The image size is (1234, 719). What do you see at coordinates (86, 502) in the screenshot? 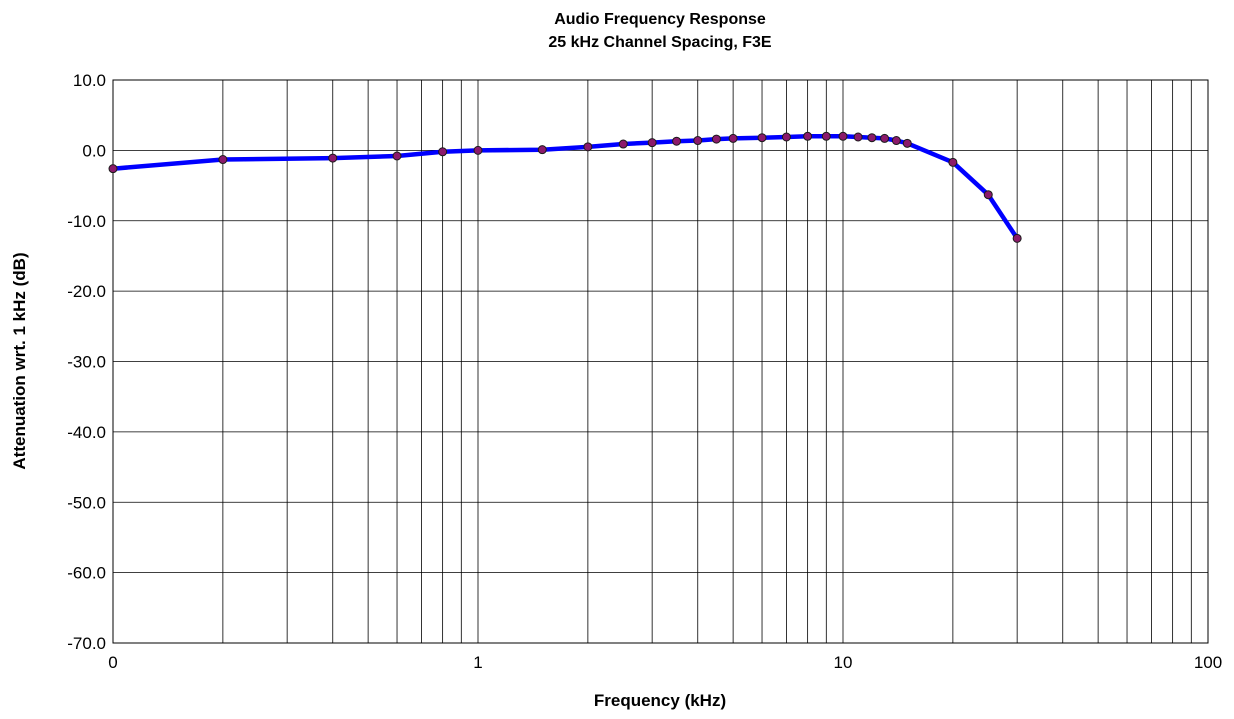
I see `y-tick-label: -50.0` at bounding box center [86, 502].